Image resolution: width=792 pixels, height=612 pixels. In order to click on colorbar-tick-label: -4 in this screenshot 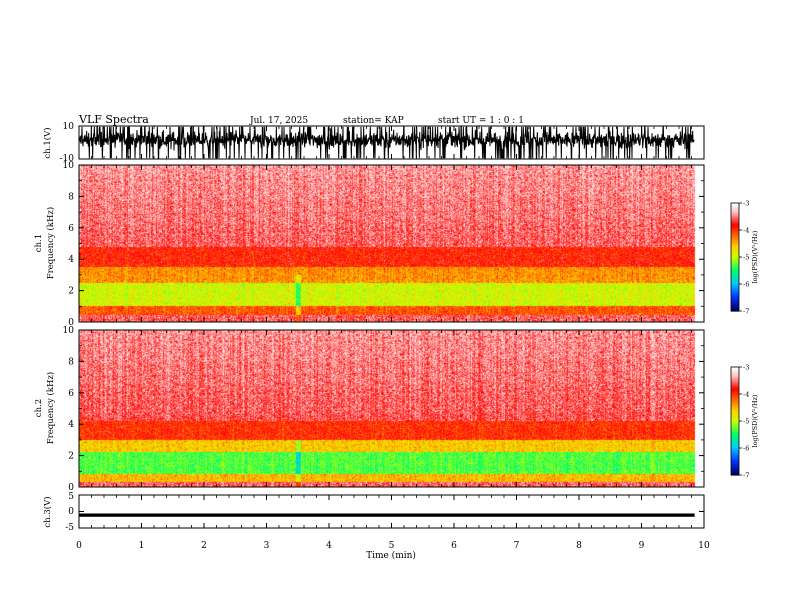, I will do `click(746, 395)`.